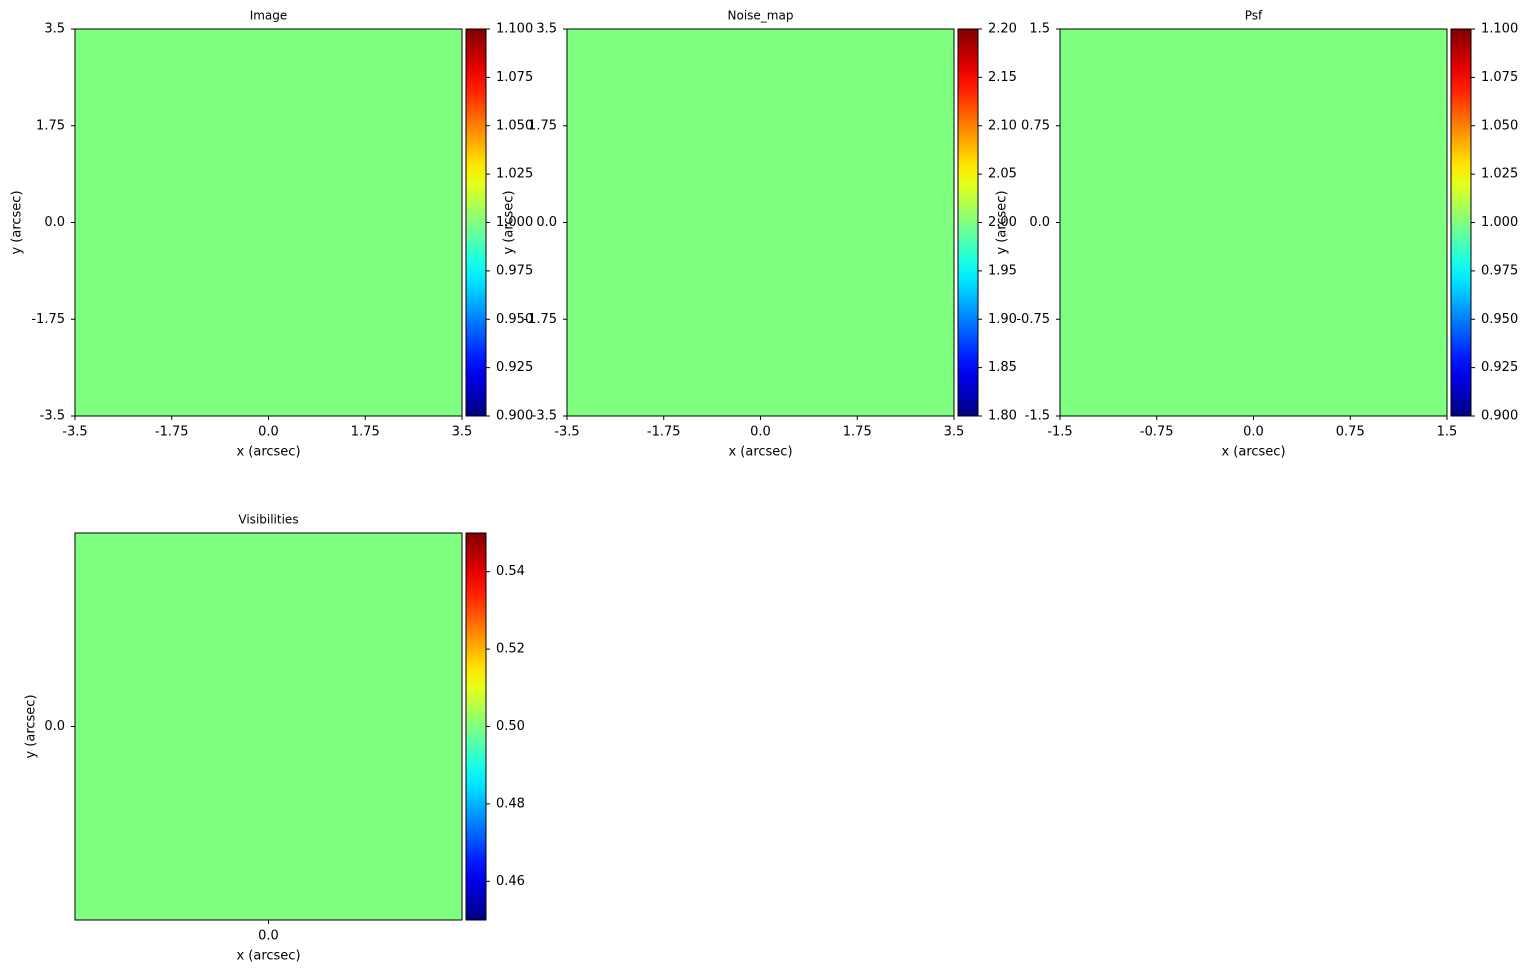 Image resolution: width=1529 pixels, height=973 pixels. I want to click on chart-title: Image, so click(269, 16).